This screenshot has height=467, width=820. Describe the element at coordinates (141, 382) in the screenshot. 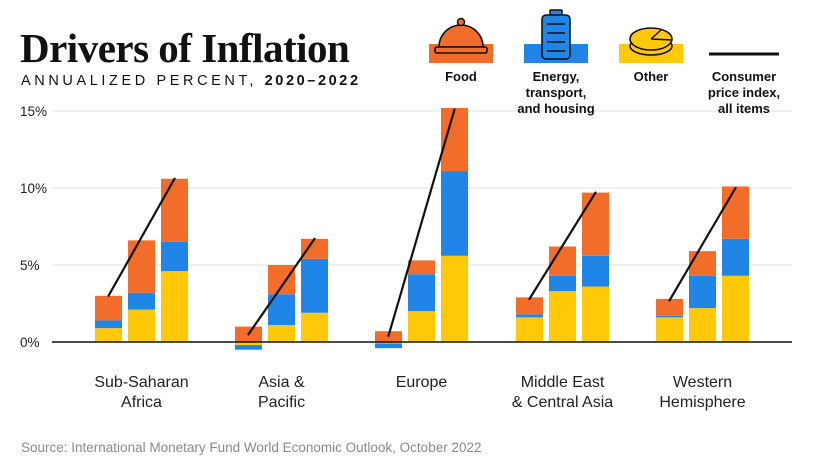

I see `category-label-line: Sub-Saharan` at that location.